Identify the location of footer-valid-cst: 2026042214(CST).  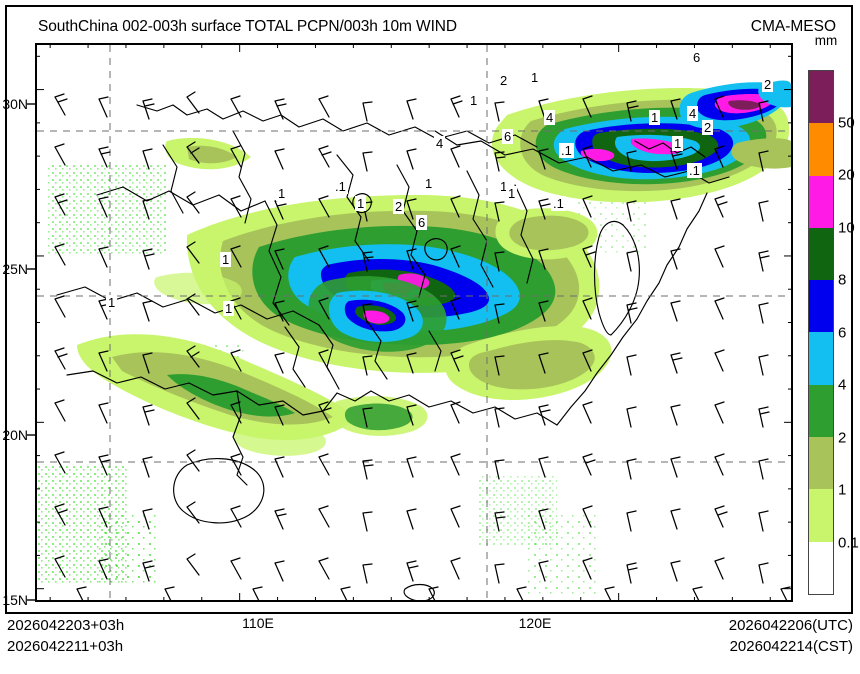
(791, 646).